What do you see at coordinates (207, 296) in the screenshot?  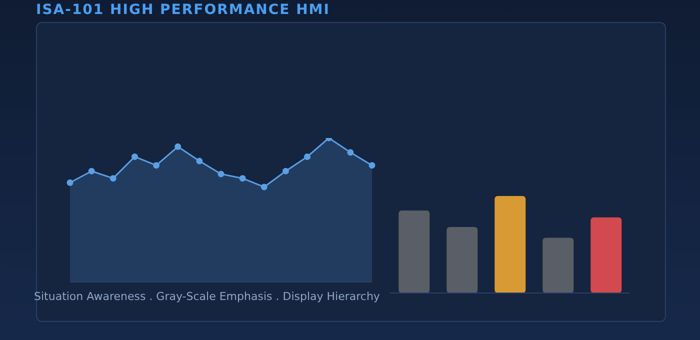 I see `x-axis-title: Situation Awareness . Gray-Scale Emphasis . Display Hierarchy` at bounding box center [207, 296].